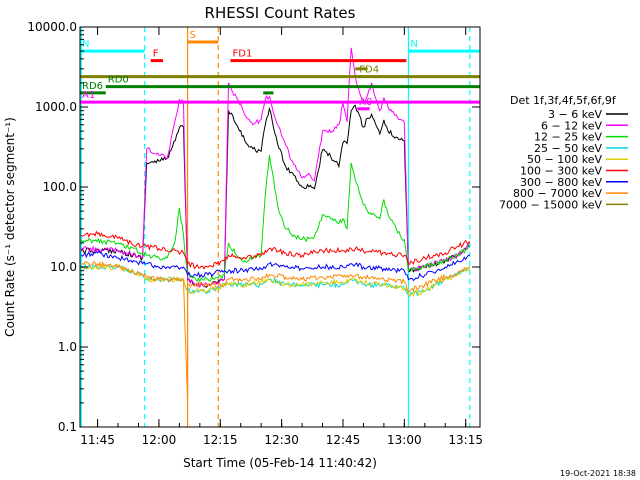 The height and width of the screenshot is (480, 640). What do you see at coordinates (561, 182) in the screenshot?
I see `legend-label-6: 300 − 800 keV` at bounding box center [561, 182].